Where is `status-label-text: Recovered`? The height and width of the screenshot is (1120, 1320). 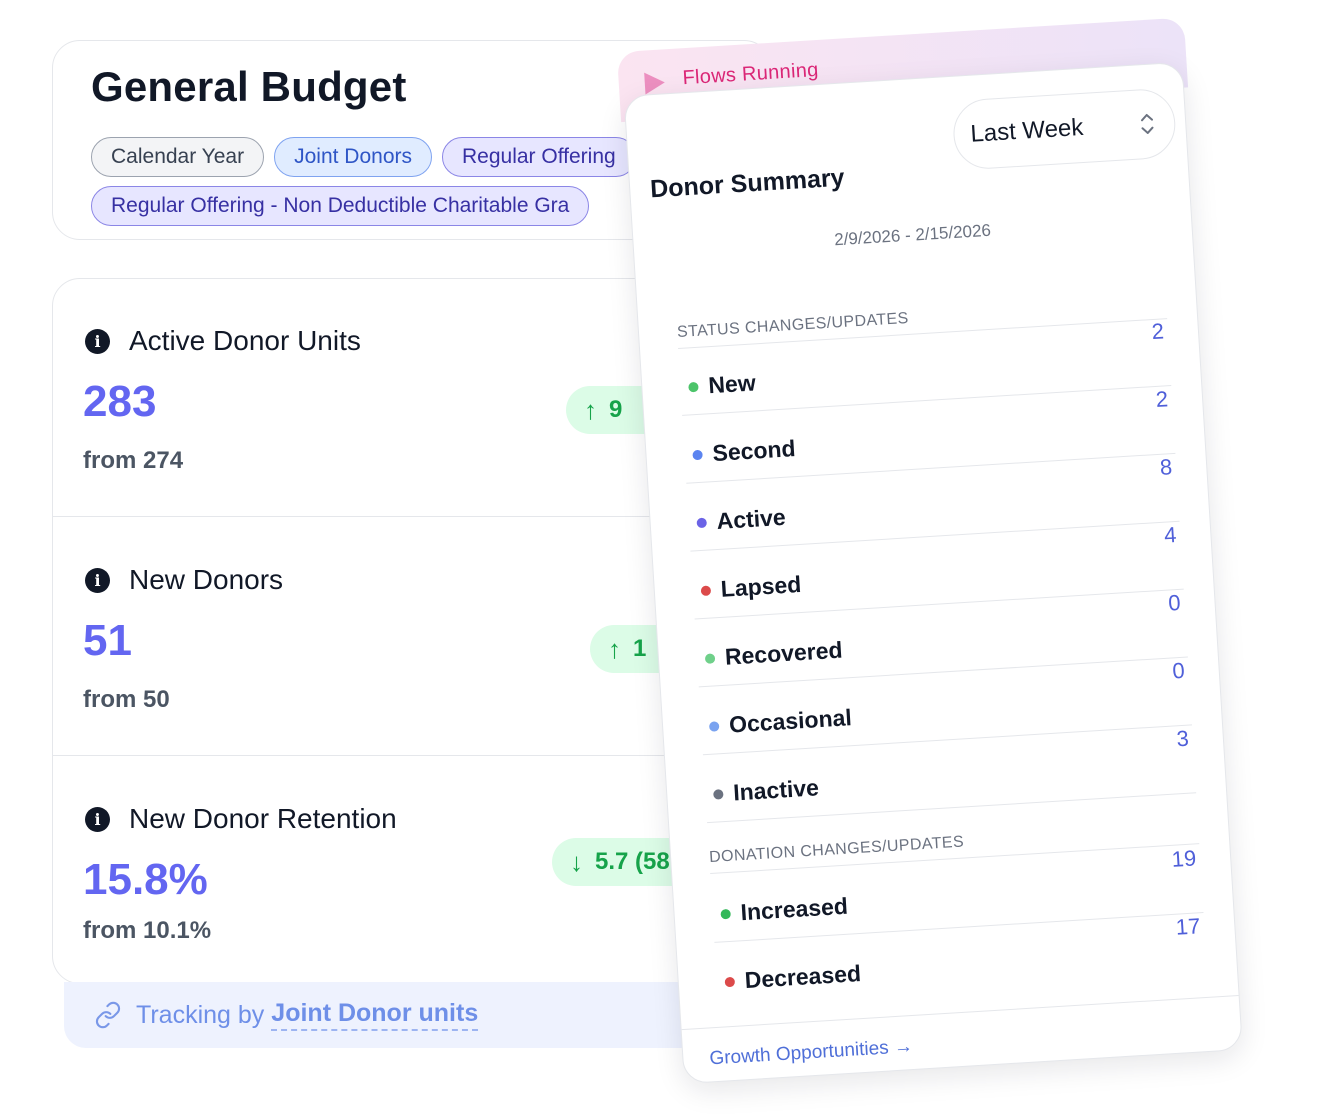 status-label-text: Recovered is located at coordinates (784, 653).